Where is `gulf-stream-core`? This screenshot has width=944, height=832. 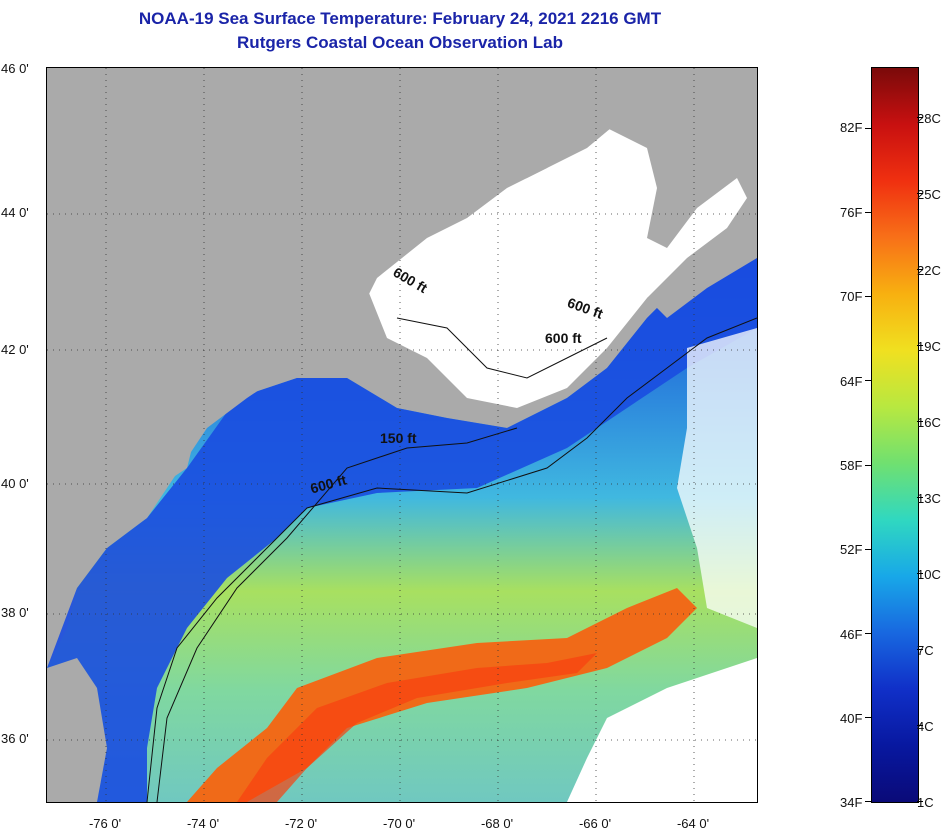
gulf-stream-core is located at coordinates (417, 727).